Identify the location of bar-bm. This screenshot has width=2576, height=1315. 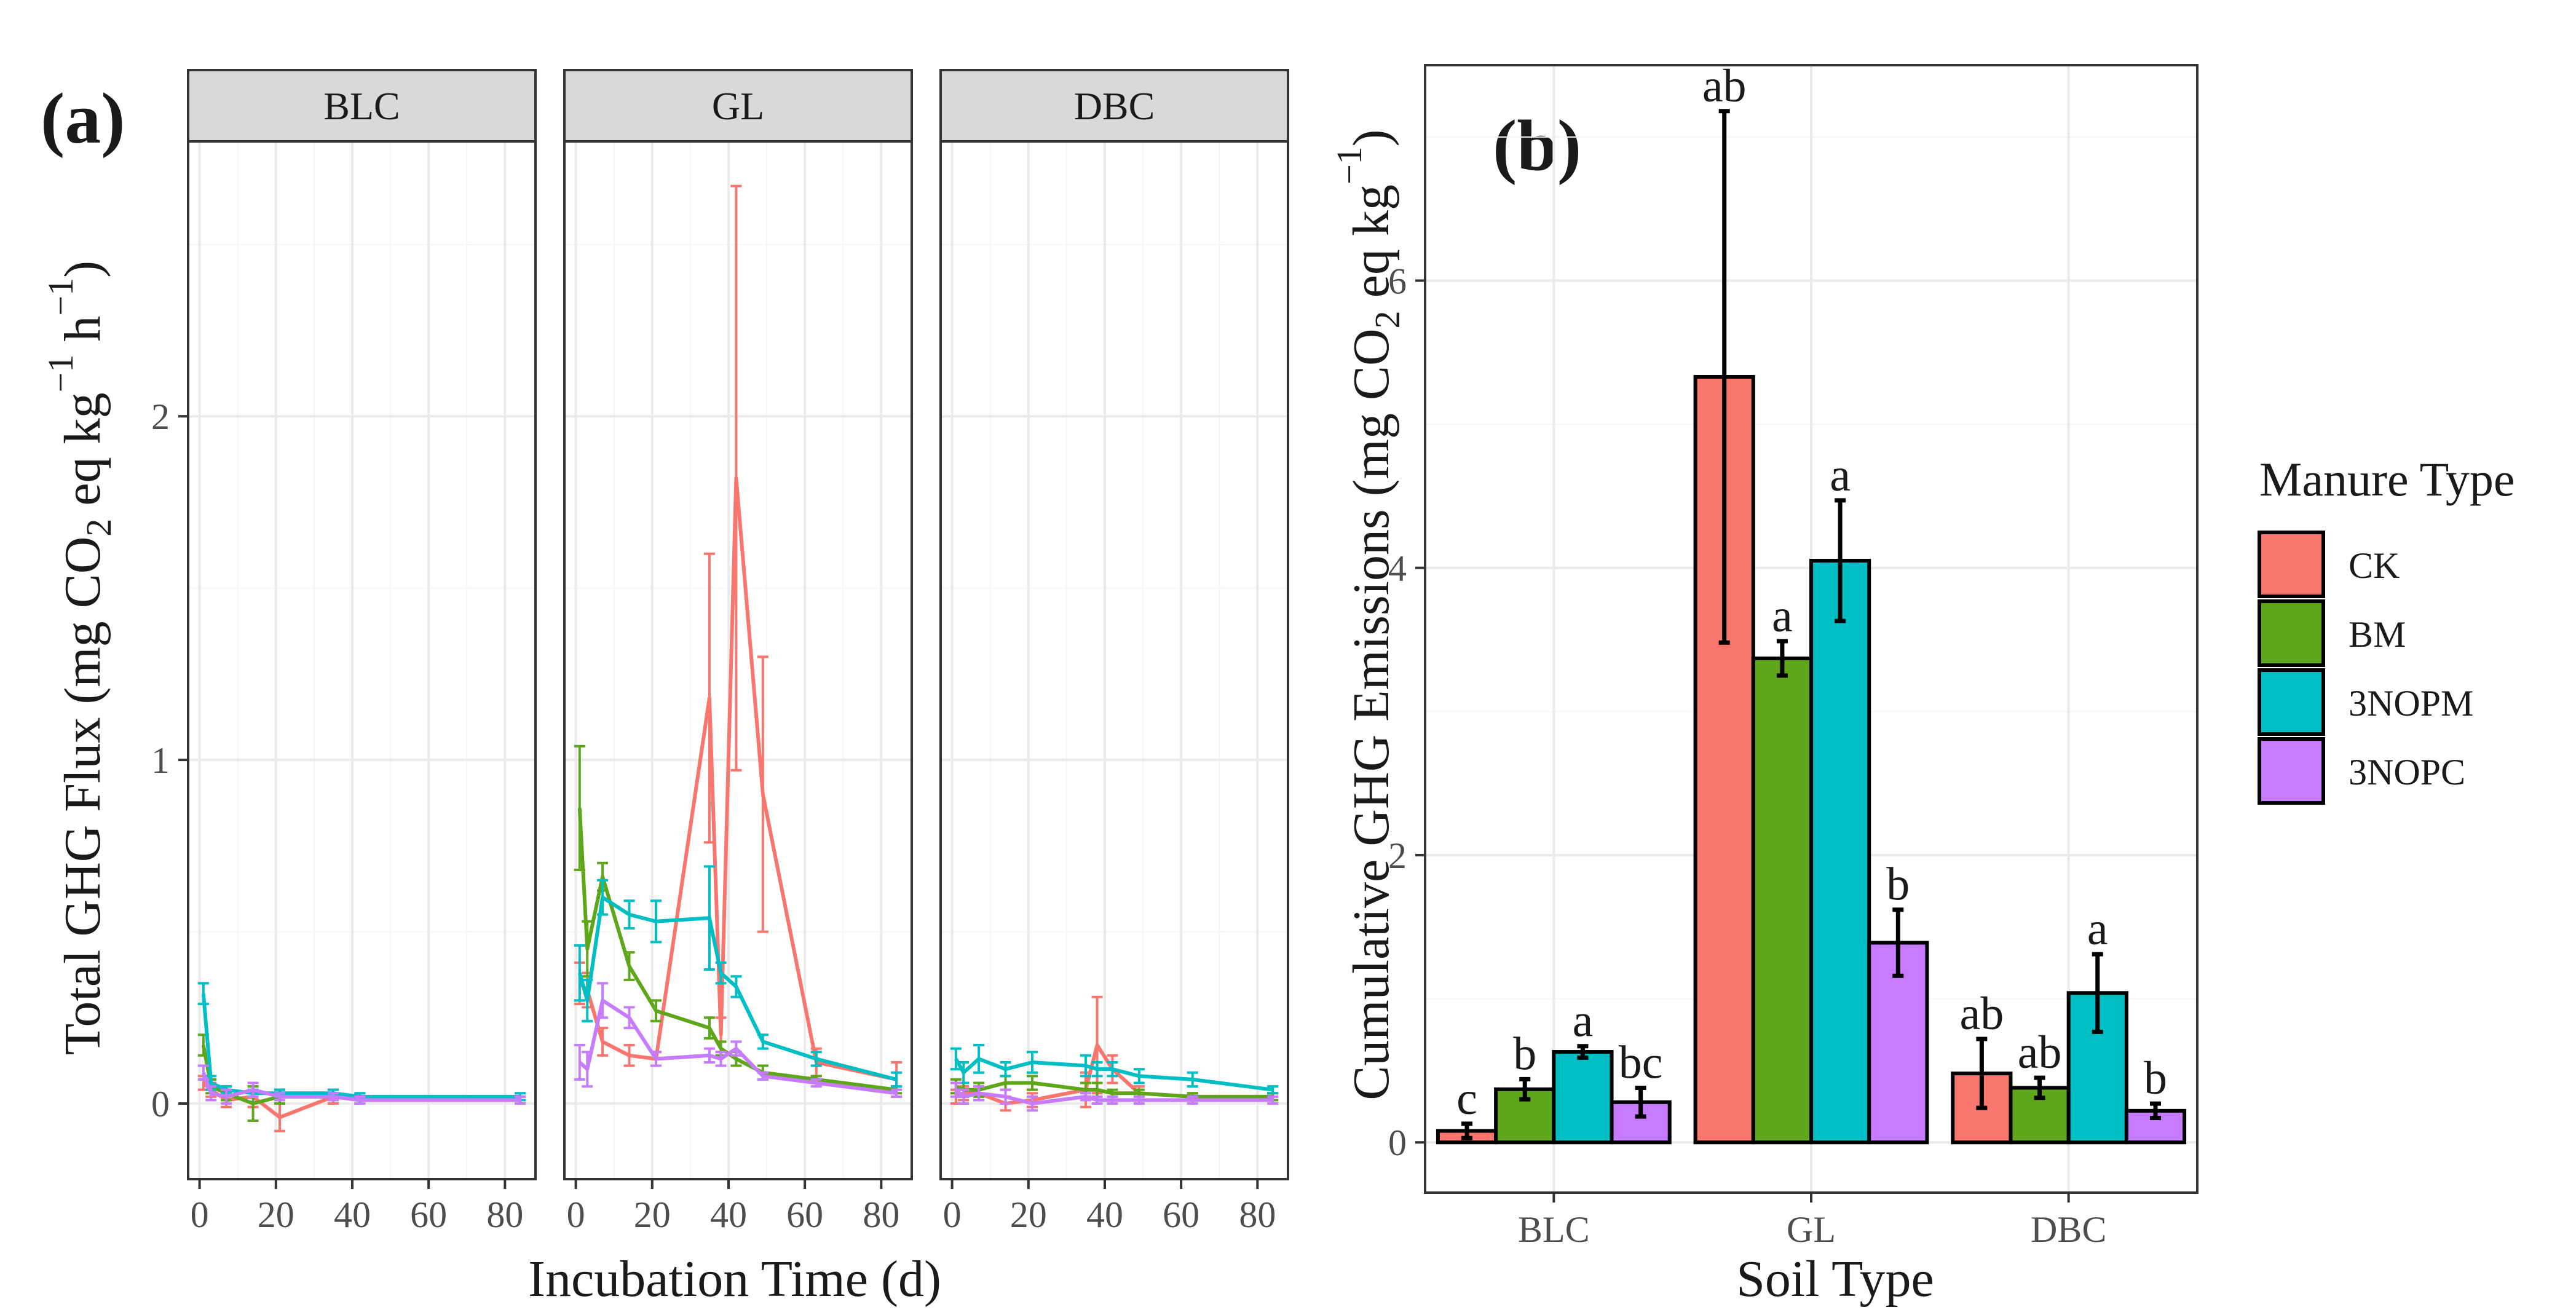
(1782, 901).